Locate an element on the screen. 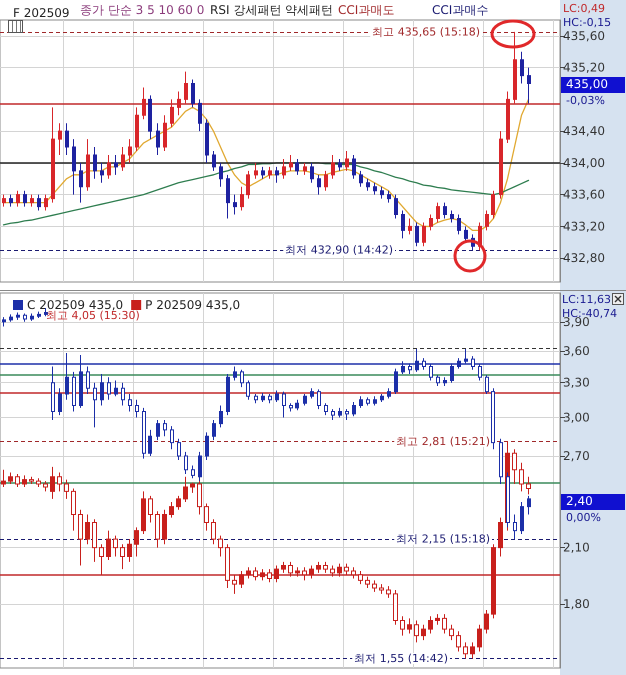  y-tick-label: 434,00 is located at coordinates (584, 163).